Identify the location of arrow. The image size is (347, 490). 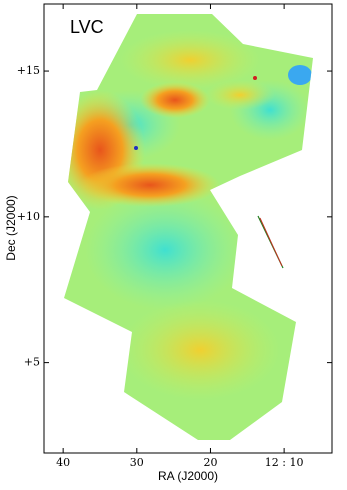
(271, 242).